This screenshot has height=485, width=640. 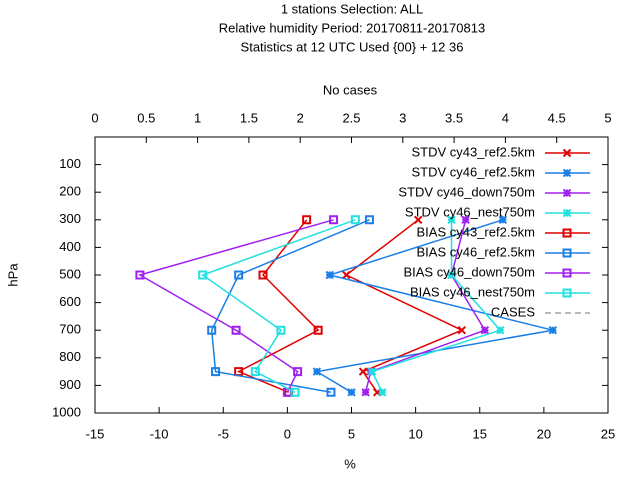 What do you see at coordinates (70, 356) in the screenshot?
I see `y-tick-label: 800` at bounding box center [70, 356].